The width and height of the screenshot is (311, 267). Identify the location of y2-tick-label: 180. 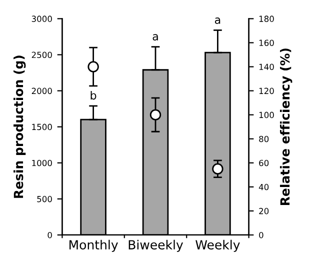
(266, 19).